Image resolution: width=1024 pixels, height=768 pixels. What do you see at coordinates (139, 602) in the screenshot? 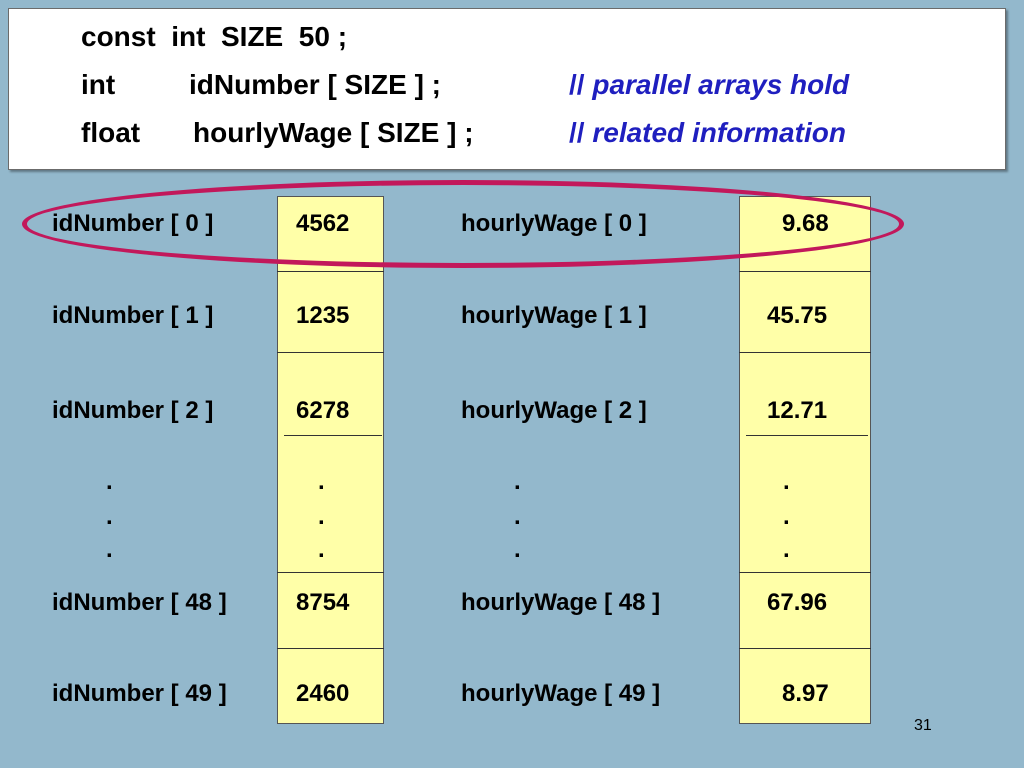
I see `idnumber-index-label: idNumber [ 48 ]` at bounding box center [139, 602].